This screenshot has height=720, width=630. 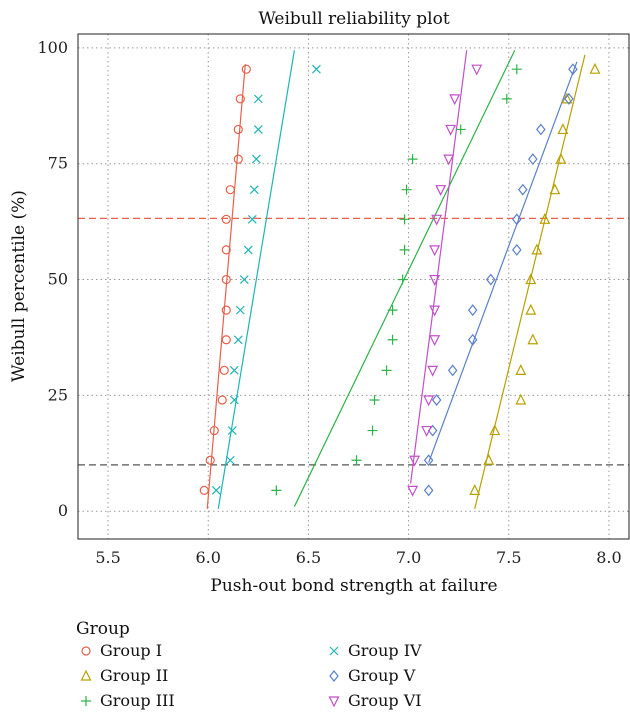 I want to click on x-tick-label: 5.5, so click(x=107, y=557).